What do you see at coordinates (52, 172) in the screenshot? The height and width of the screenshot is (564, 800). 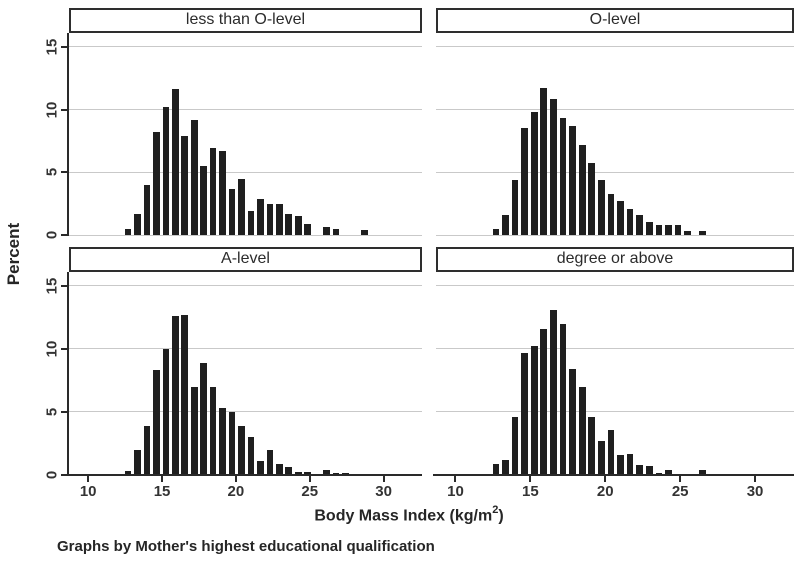 I see `y-axis-tick-label: 5` at bounding box center [52, 172].